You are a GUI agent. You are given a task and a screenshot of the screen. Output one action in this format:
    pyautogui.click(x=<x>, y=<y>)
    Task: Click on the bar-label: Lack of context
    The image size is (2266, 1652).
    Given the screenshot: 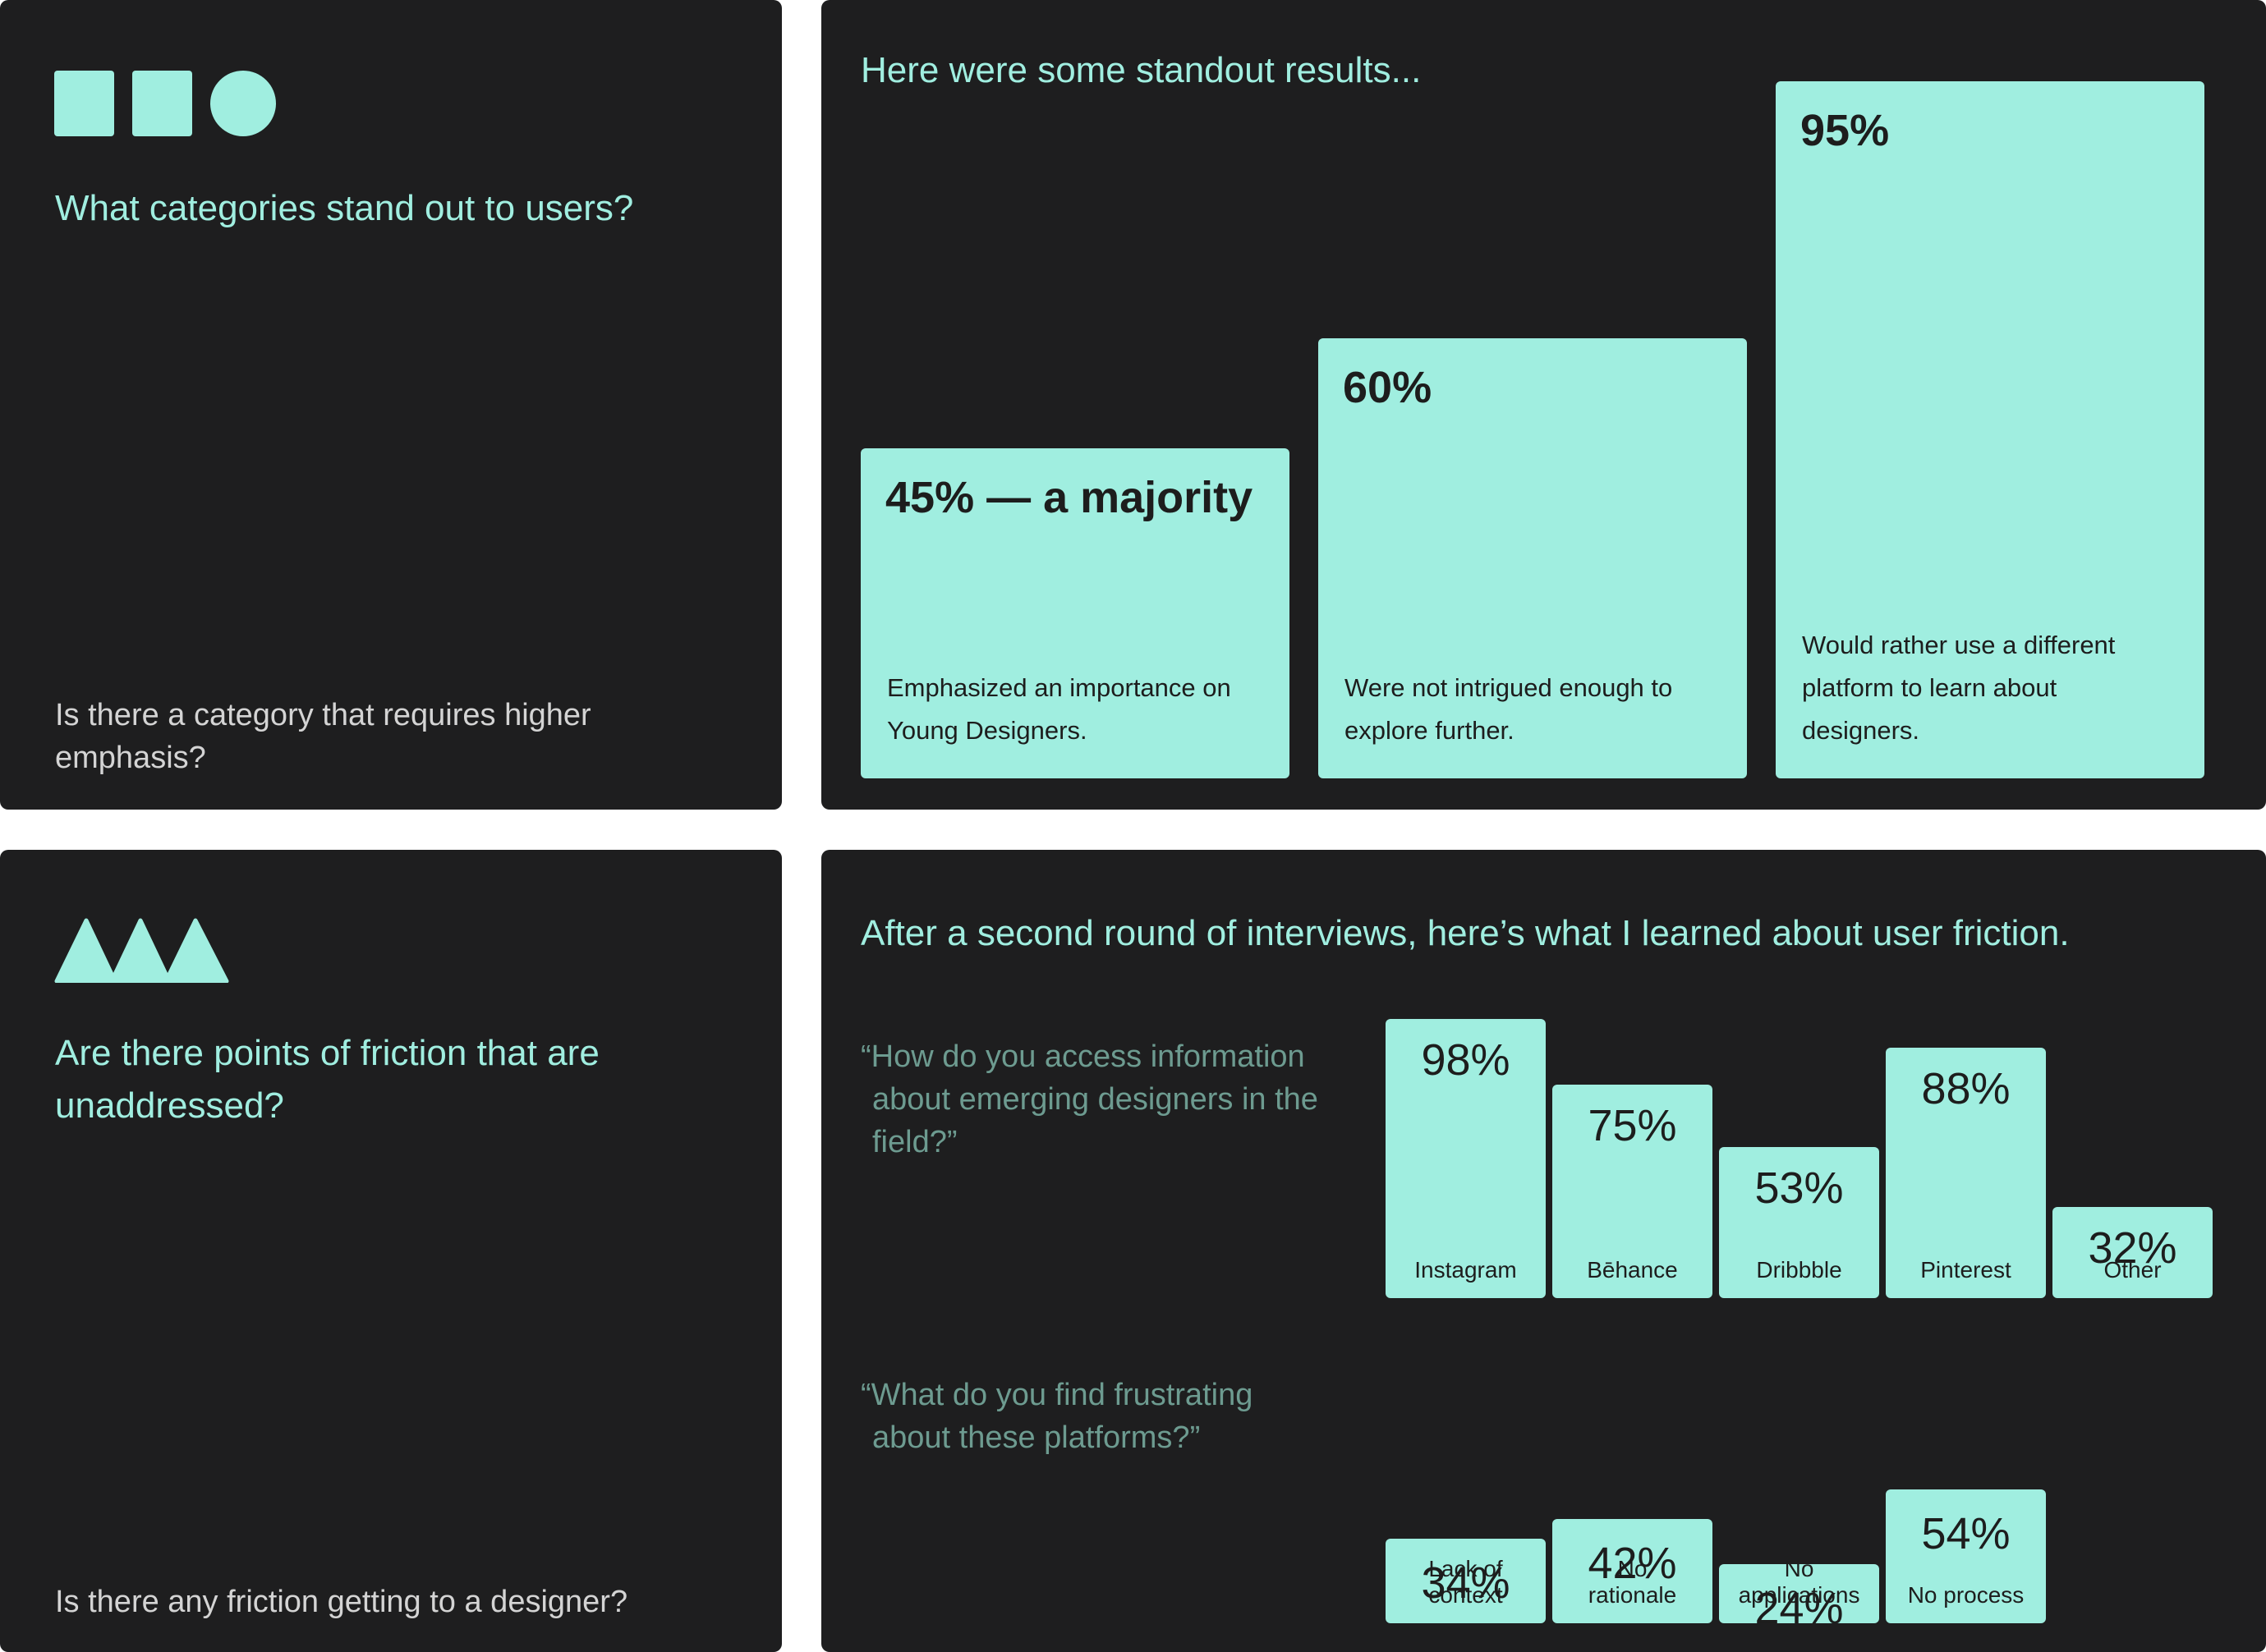 What is the action you would take?
    pyautogui.click(x=1466, y=1582)
    